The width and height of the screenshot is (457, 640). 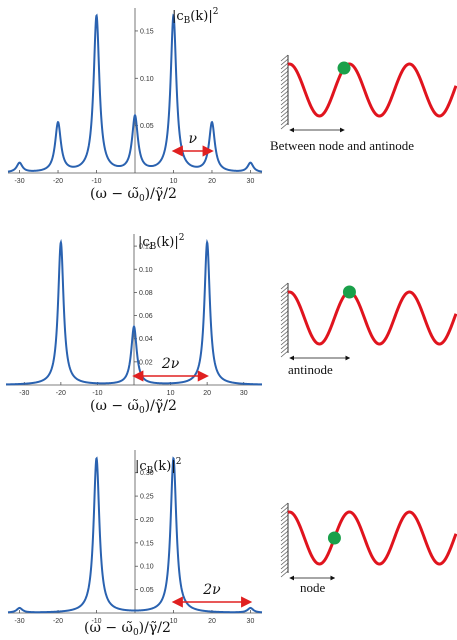 What do you see at coordinates (192, 139) in the screenshot?
I see `spacing-label: ν` at bounding box center [192, 139].